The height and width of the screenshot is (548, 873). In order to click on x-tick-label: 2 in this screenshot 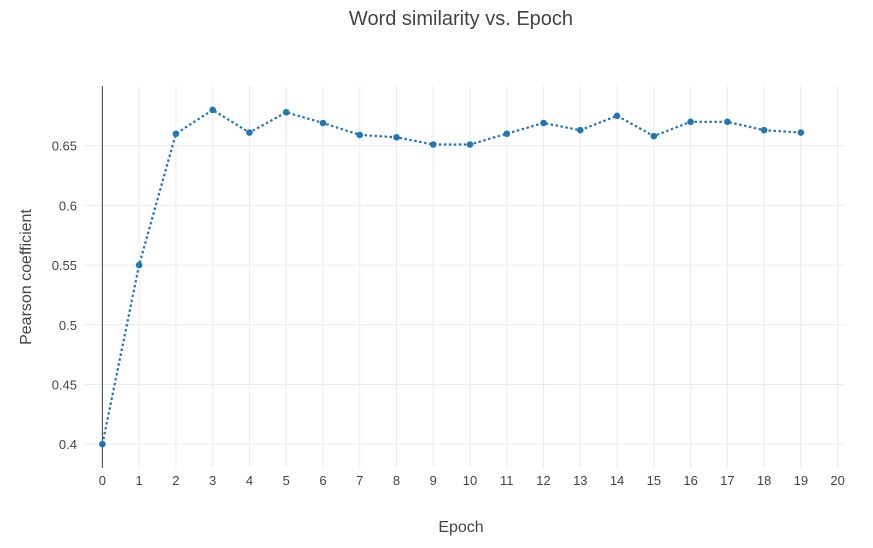, I will do `click(175, 480)`.